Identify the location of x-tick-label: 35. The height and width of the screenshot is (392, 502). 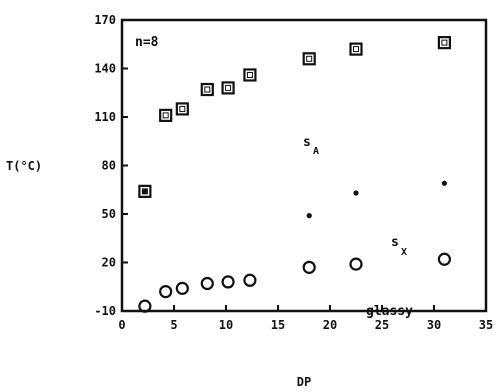
(486, 325).